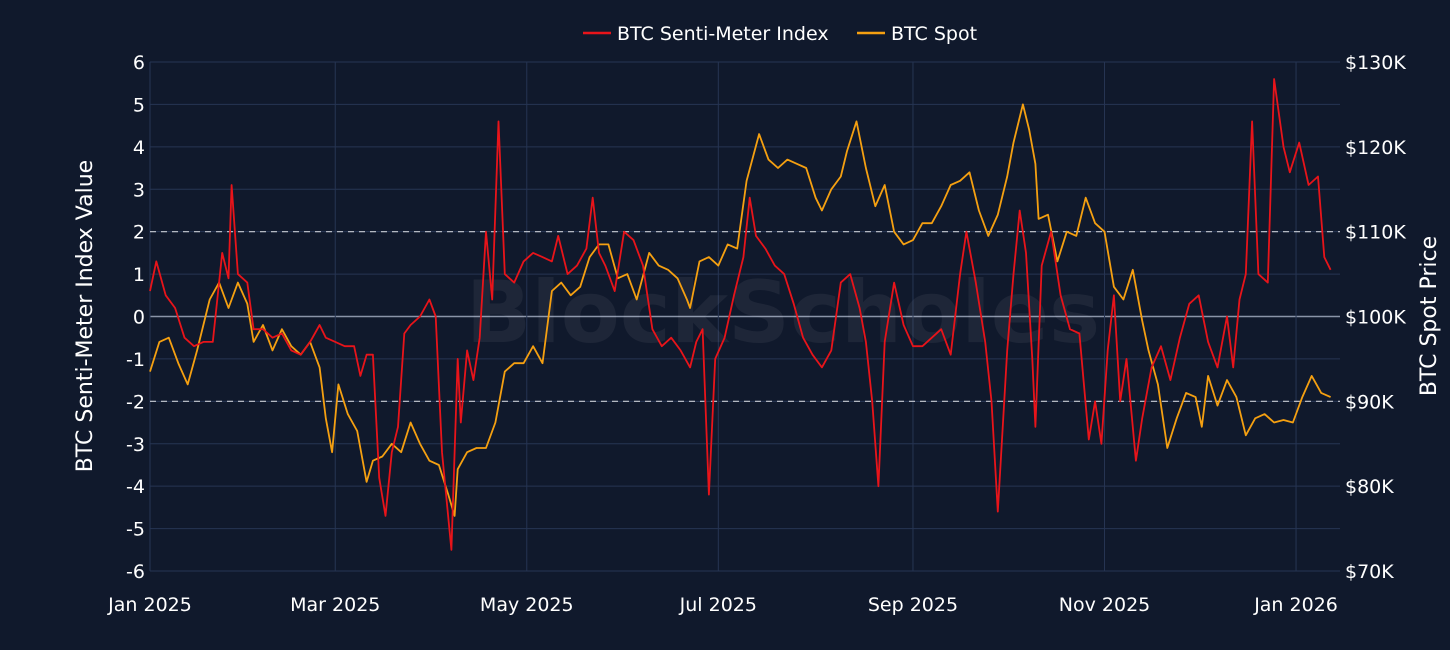 The image size is (1450, 650). Describe the element at coordinates (1429, 316) in the screenshot. I see `right-axis-title: BTC Spot Price` at that location.